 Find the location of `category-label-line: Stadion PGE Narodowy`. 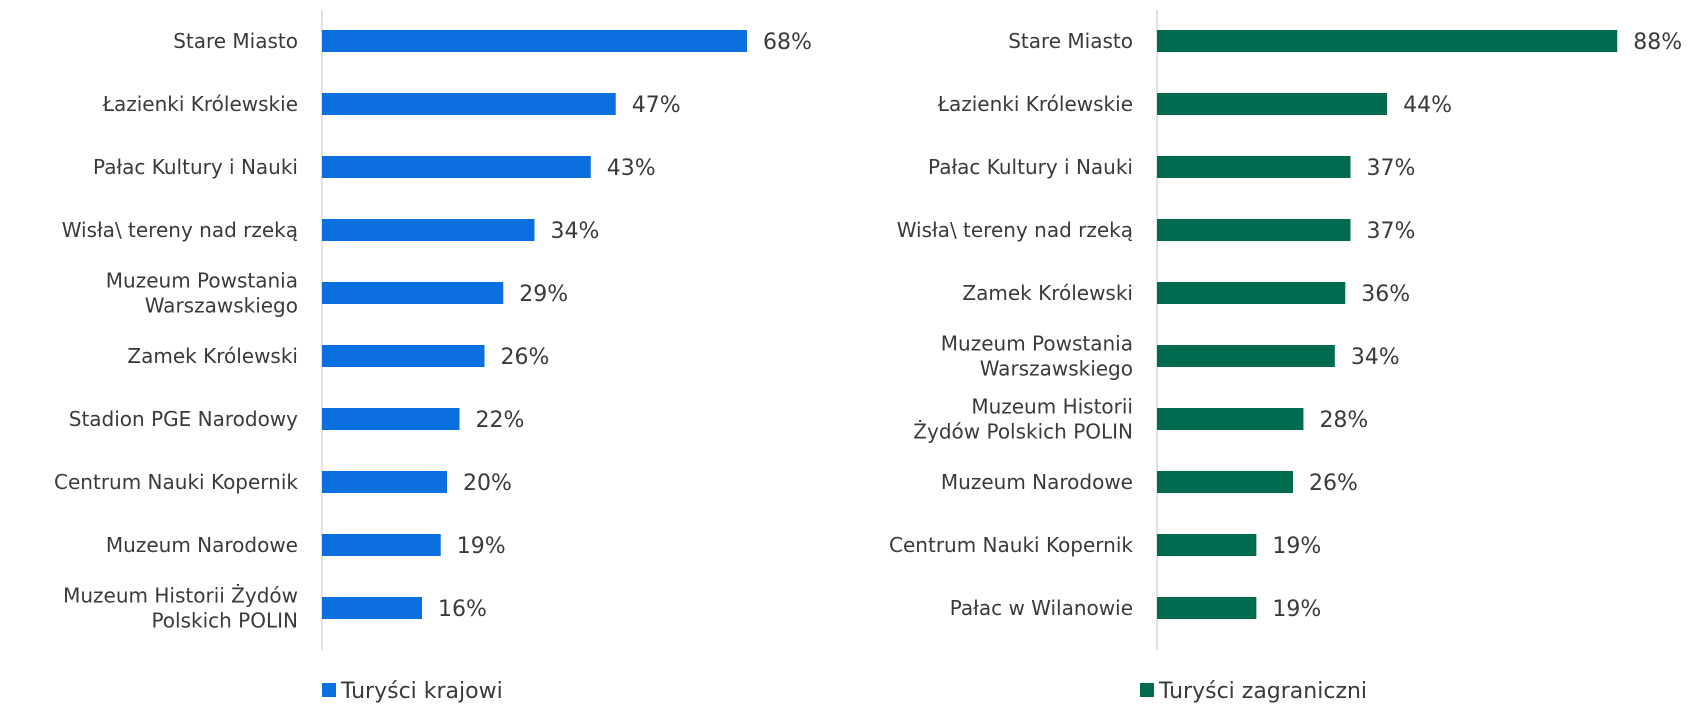

category-label-line: Stadion PGE Narodowy is located at coordinates (183, 419).